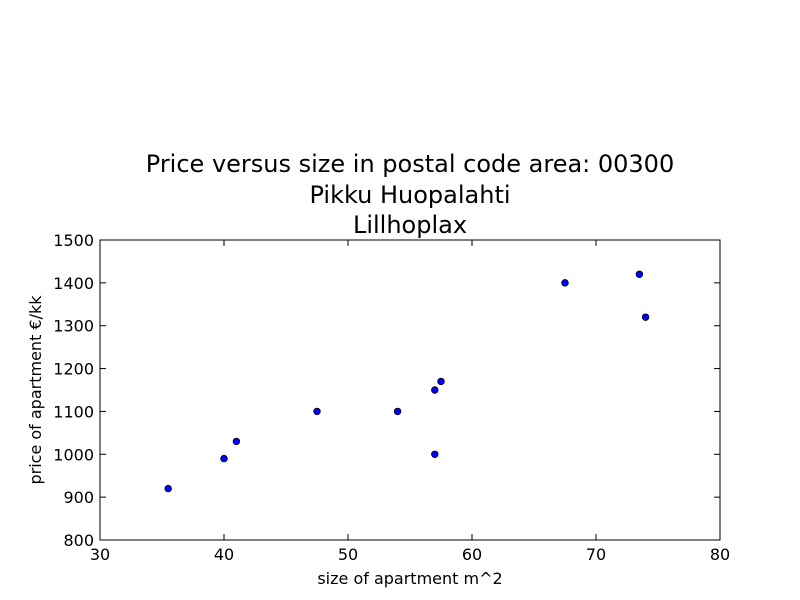 Image resolution: width=800 pixels, height=600 pixels. What do you see at coordinates (720, 554) in the screenshot?
I see `x-tick-label: 80` at bounding box center [720, 554].